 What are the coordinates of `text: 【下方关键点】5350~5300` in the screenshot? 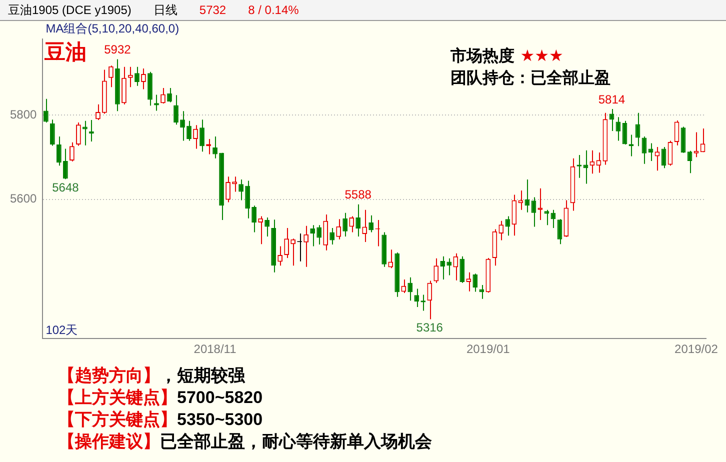 It's located at (160, 419).